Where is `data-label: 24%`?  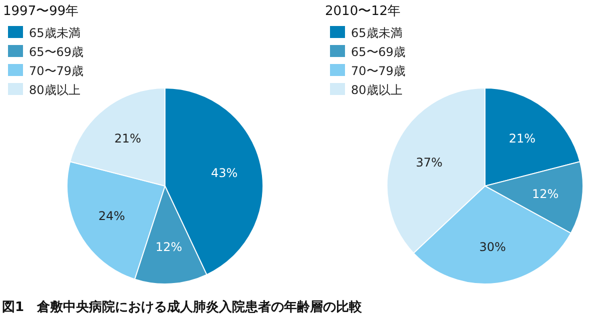
data-label: 24% is located at coordinates (112, 215).